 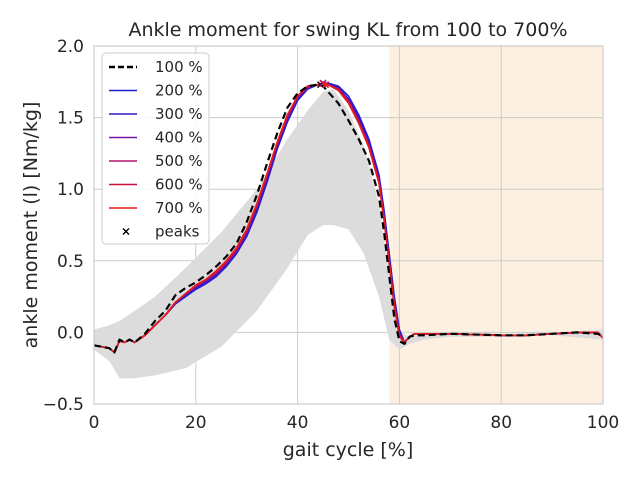 I want to click on x-tick-label: 20, so click(x=196, y=423).